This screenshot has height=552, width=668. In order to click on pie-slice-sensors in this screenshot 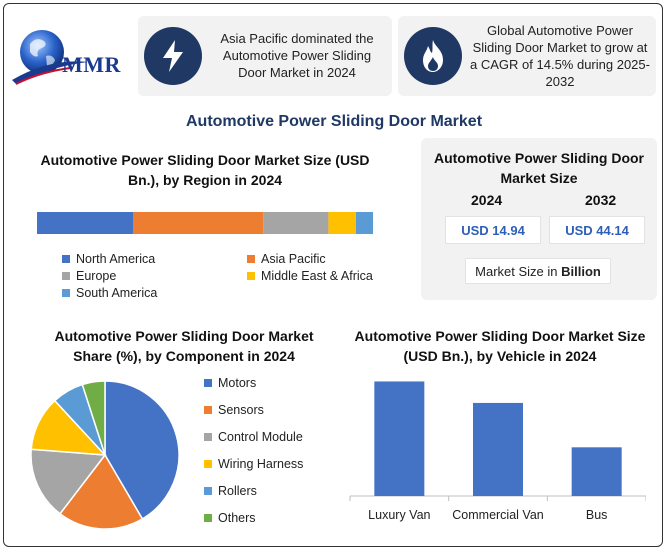, I will do `click(101, 491)`.